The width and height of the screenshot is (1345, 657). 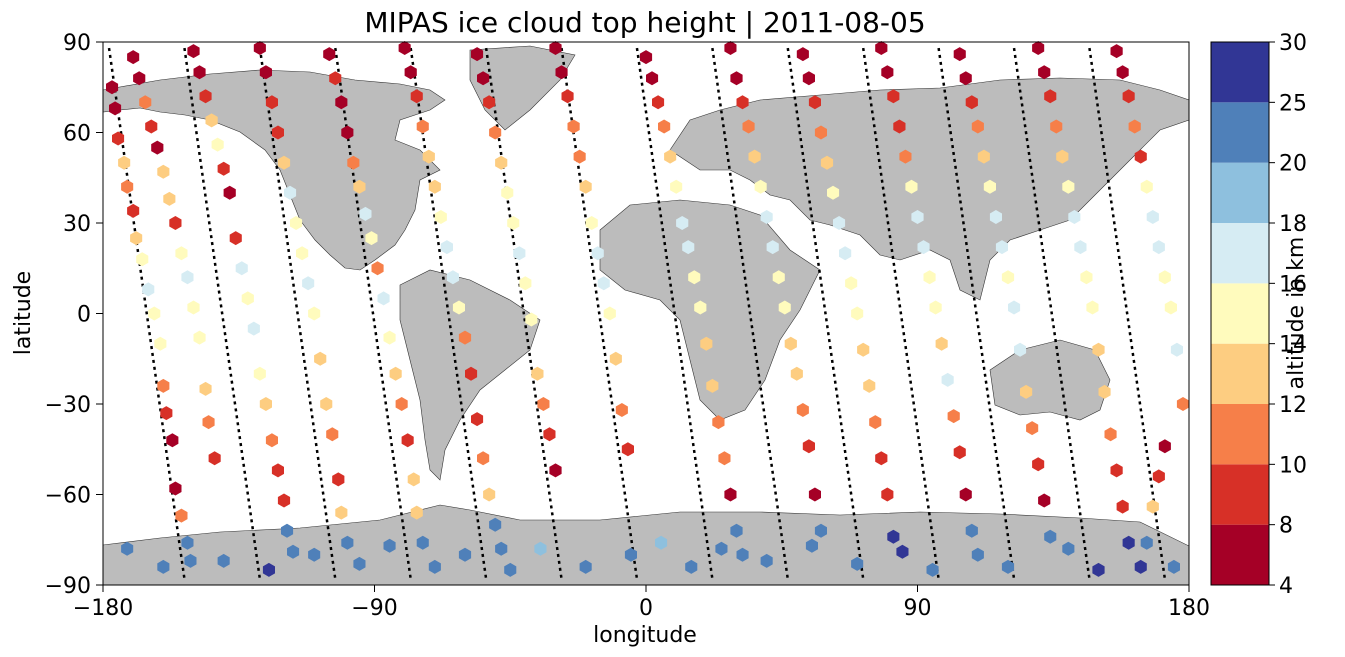 What do you see at coordinates (1296, 313) in the screenshot?
I see `colorbar-label: altitude in km` at bounding box center [1296, 313].